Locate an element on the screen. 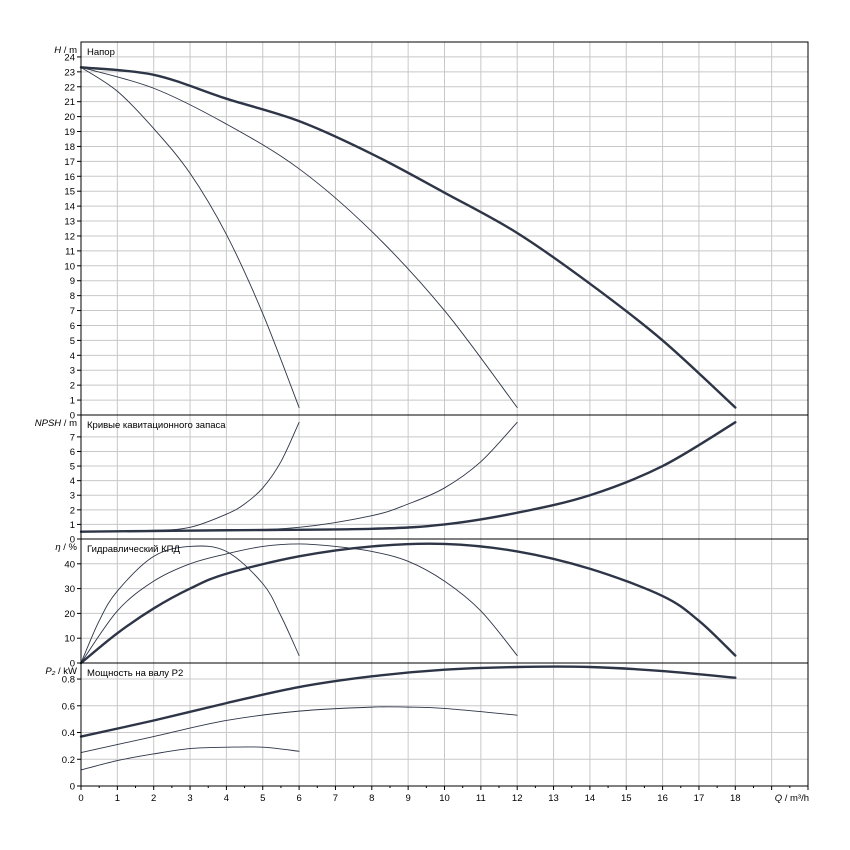  y-axis-title-power: P₂ / kW is located at coordinates (61, 671).